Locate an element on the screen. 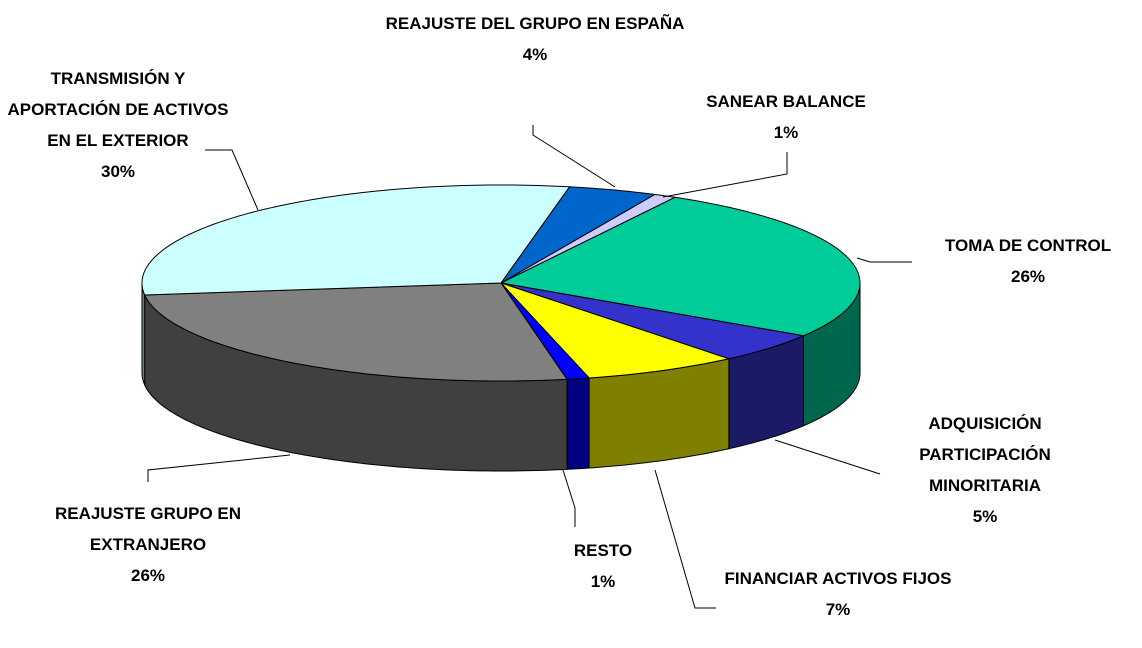  slice-name: SANEAR BALANCE is located at coordinates (786, 101).